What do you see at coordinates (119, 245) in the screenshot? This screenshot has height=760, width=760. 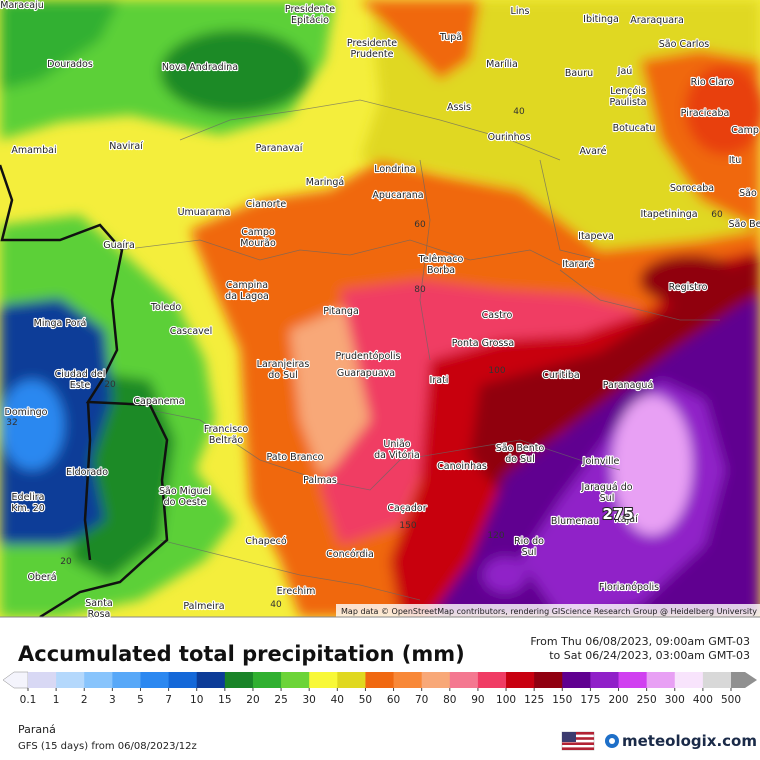 I see `city-label: Guaíra` at bounding box center [119, 245].